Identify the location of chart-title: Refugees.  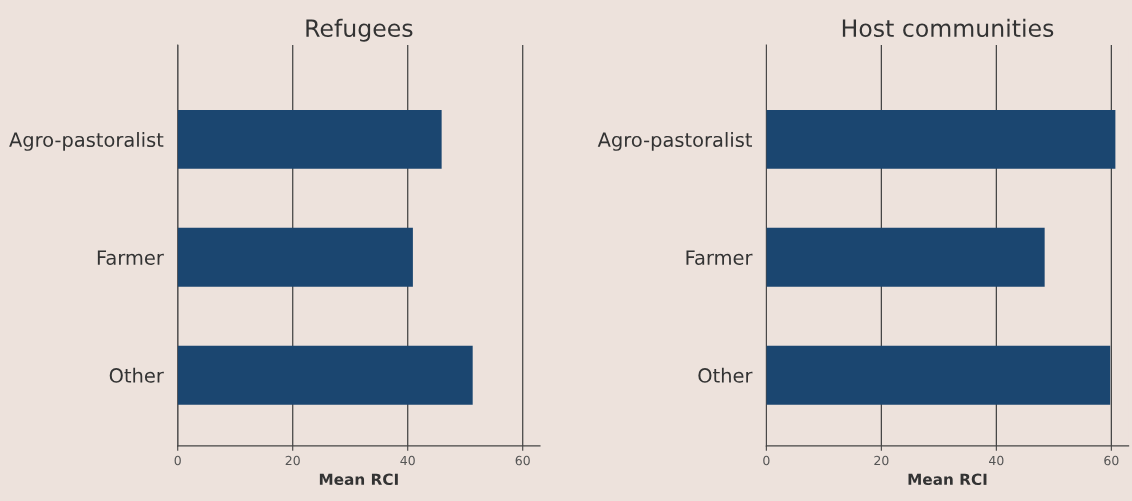
(359, 30).